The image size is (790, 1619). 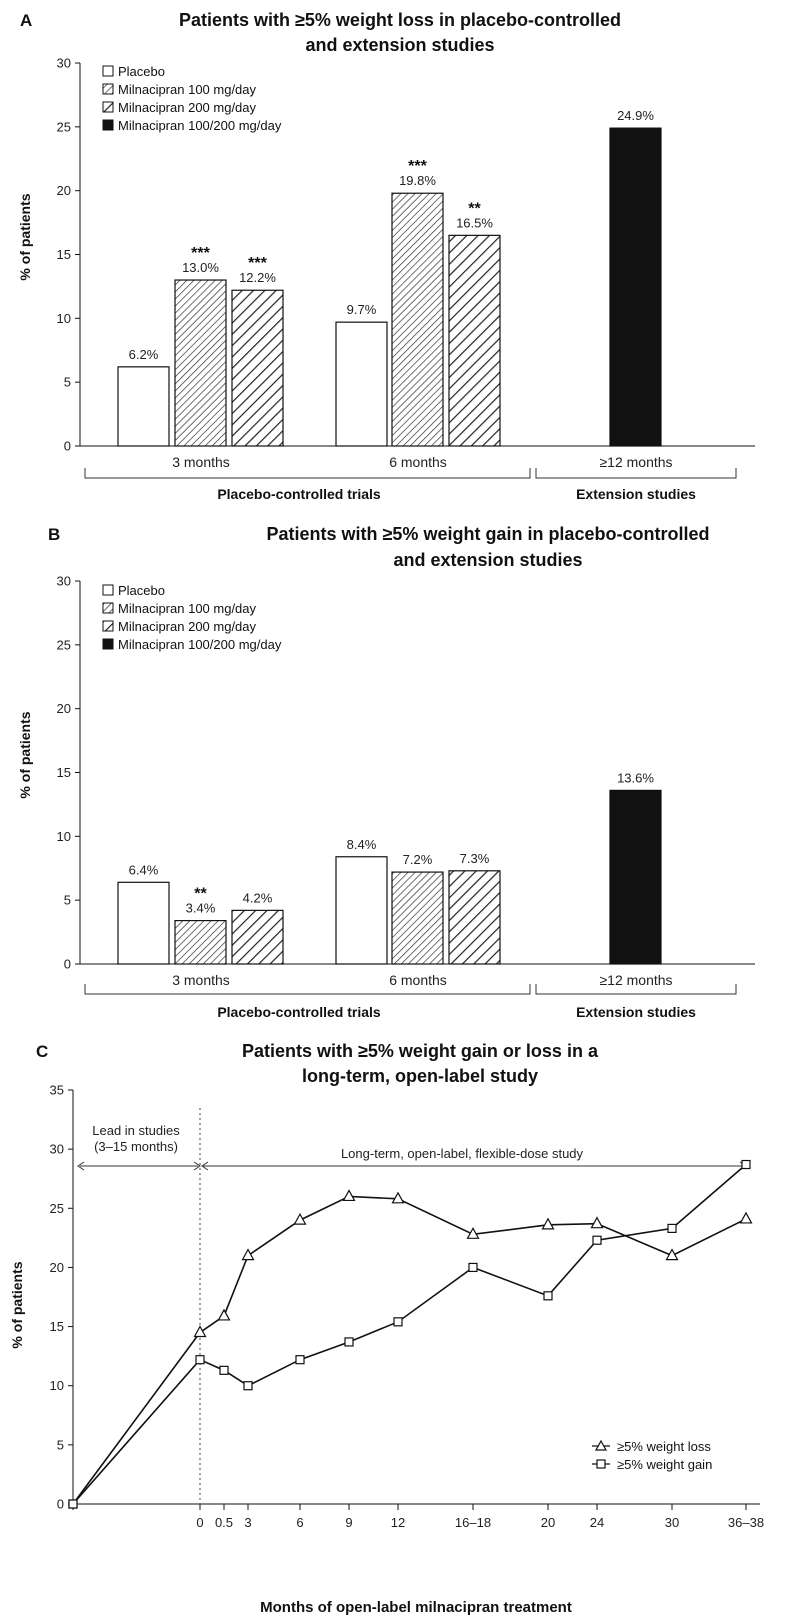 I want to click on y-tick-label: 35, so click(x=57, y=1090).